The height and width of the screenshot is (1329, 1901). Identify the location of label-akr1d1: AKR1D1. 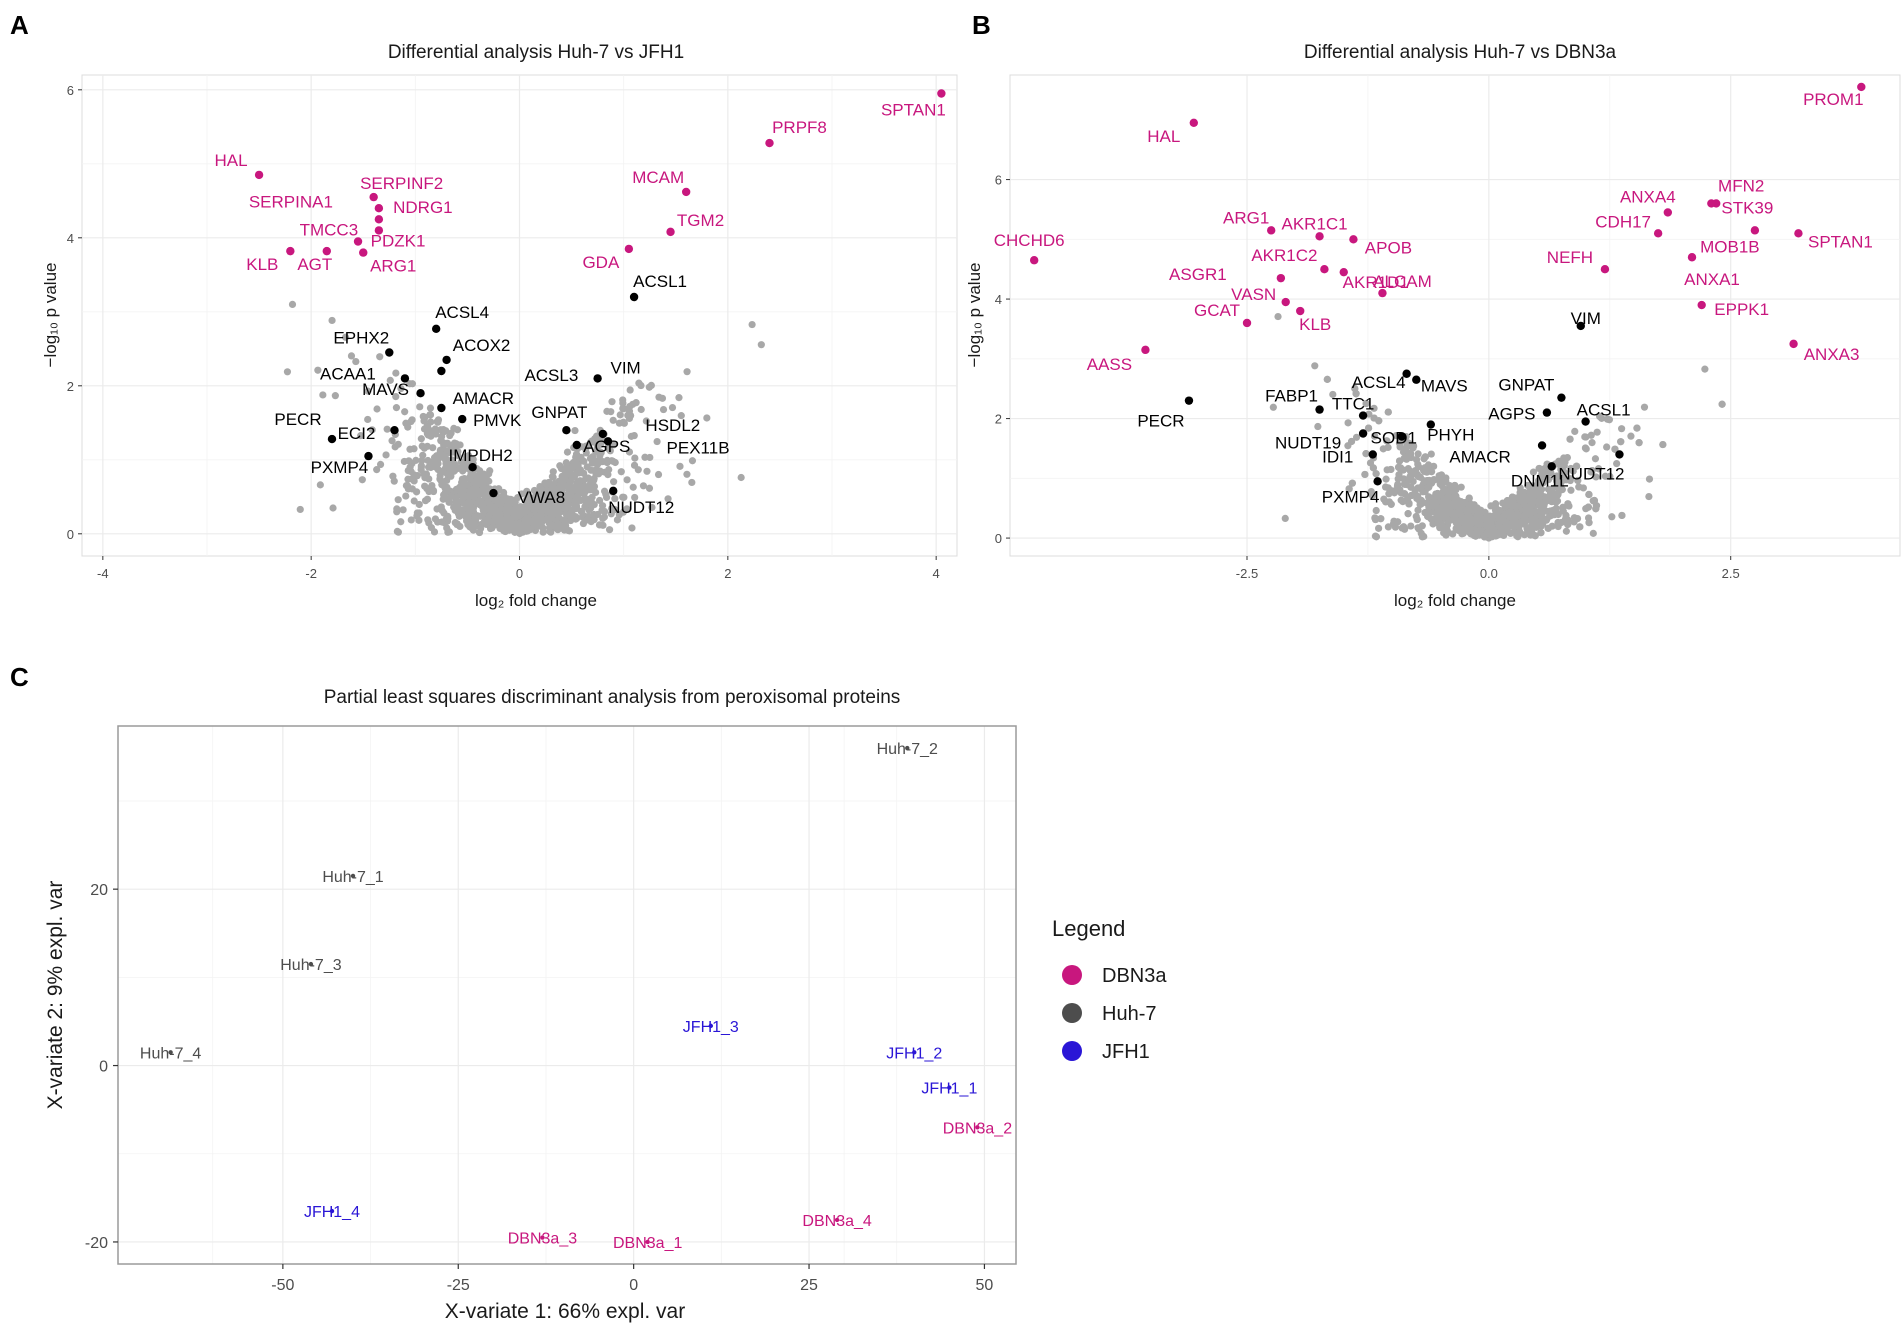
(1376, 282).